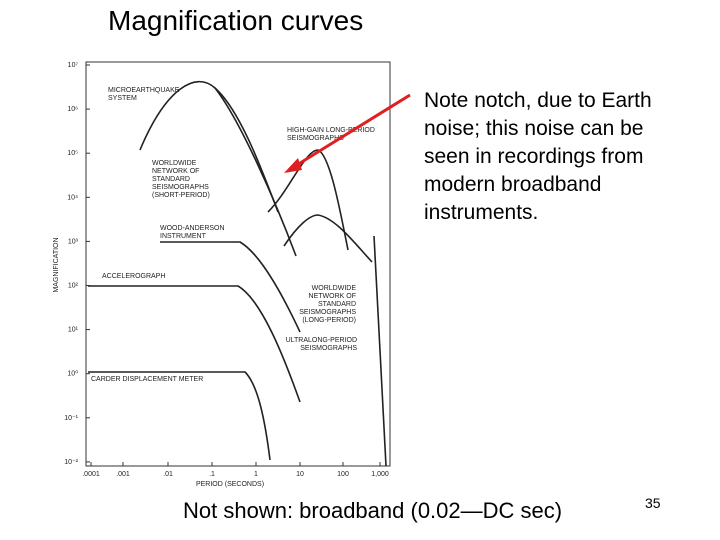 This screenshot has height=540, width=720. What do you see at coordinates (183, 236) in the screenshot?
I see `curve-label: INSTRUMENT` at bounding box center [183, 236].